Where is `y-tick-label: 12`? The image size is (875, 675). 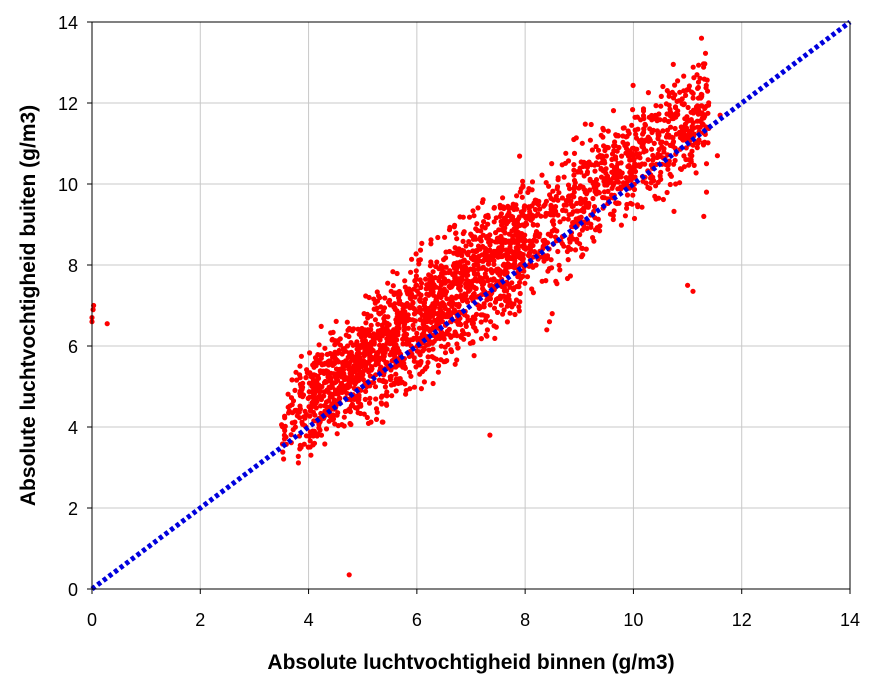
y-tick-label: 12 is located at coordinates (68, 104).